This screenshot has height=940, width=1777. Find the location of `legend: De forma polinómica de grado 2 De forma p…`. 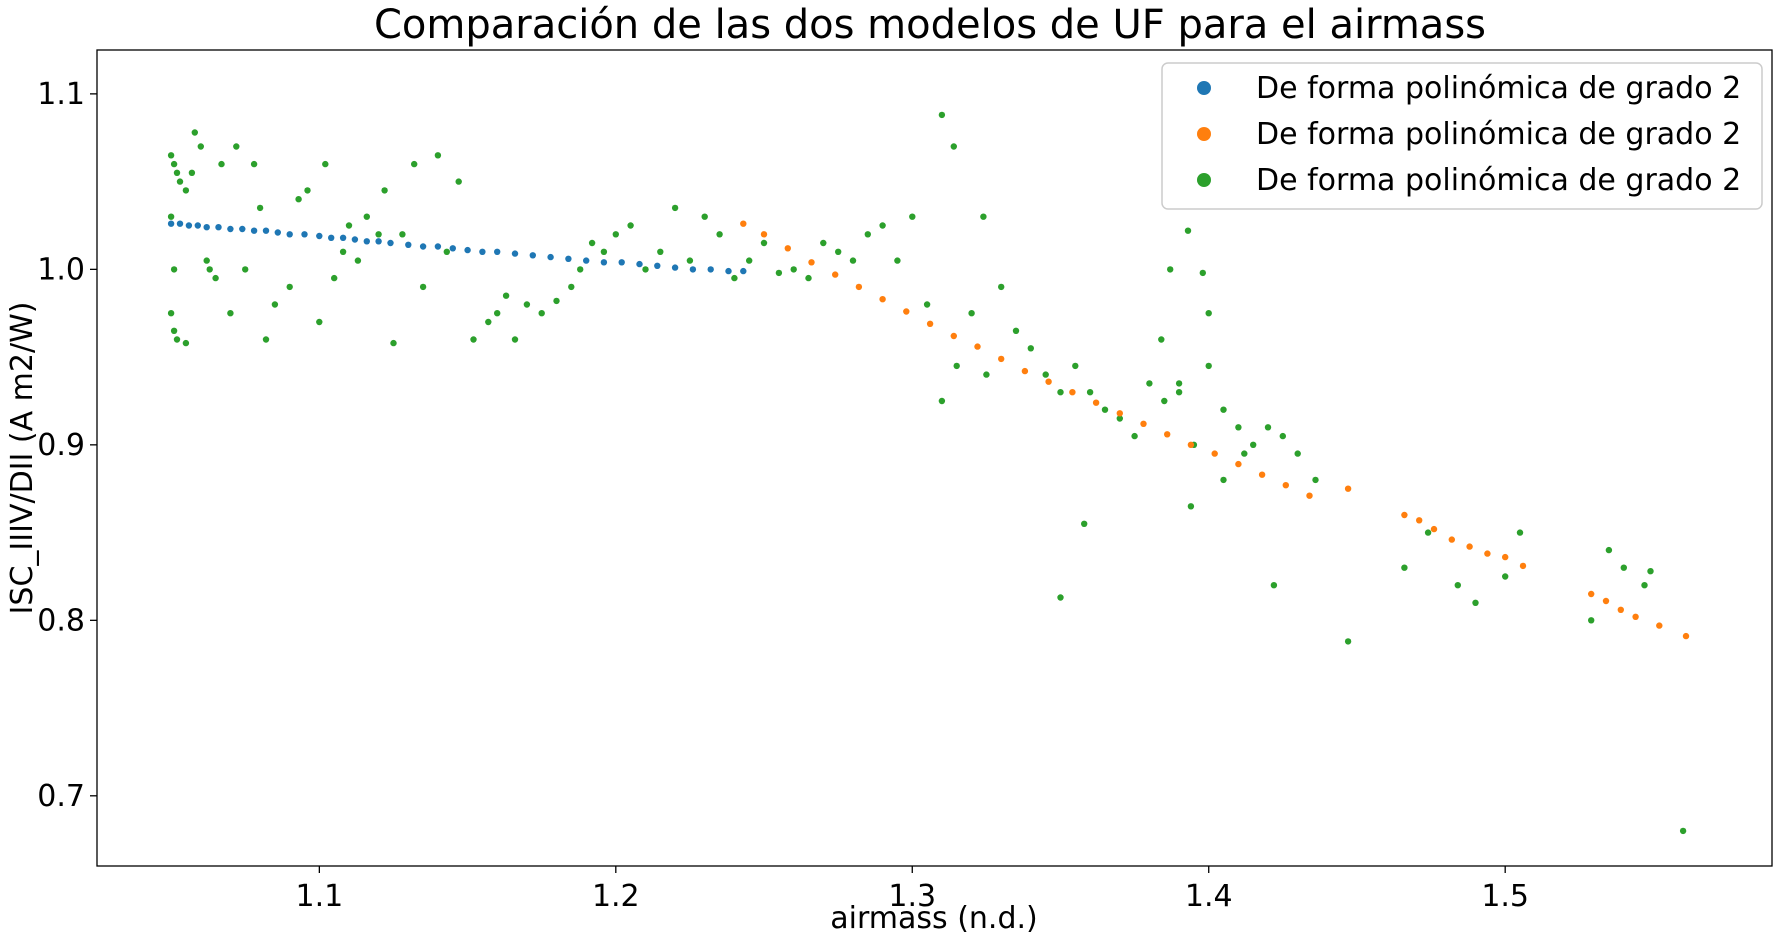

legend: De forma polinómica de grado 2 De forma p… is located at coordinates (1462, 136).